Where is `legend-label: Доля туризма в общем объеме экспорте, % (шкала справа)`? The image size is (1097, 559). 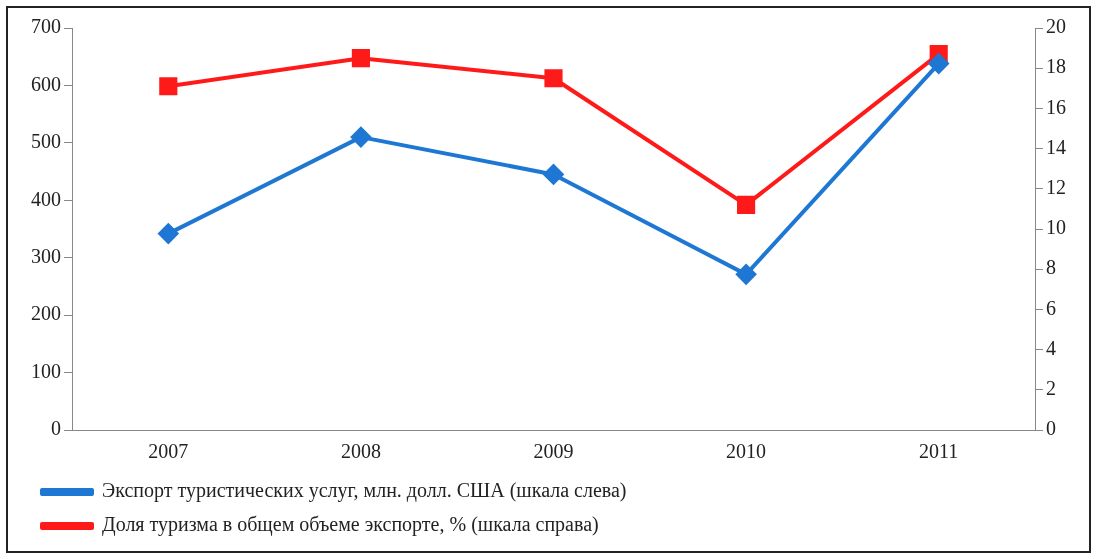 legend-label: Доля туризма в общем объеме экспорте, % (шкала справа) is located at coordinates (350, 525).